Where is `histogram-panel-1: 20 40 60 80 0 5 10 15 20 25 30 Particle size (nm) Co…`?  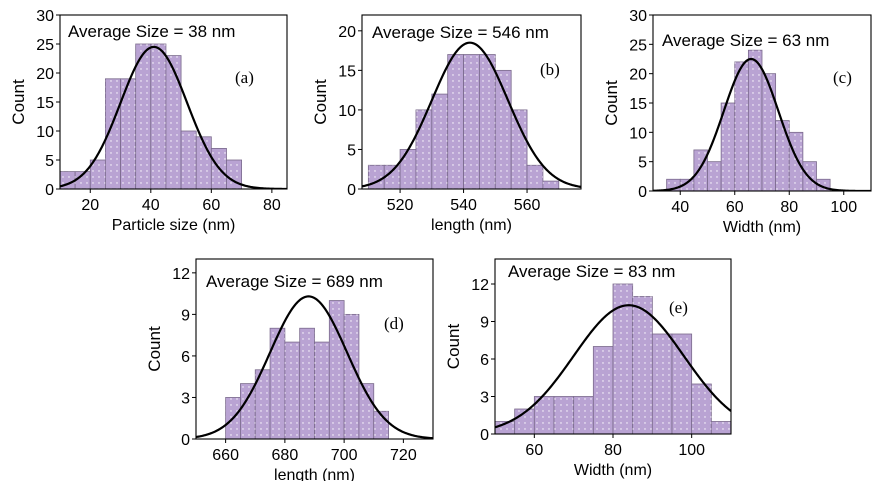
histogram-panel-1: 20 40 60 80 0 5 10 15 20 25 30 Particle size (nm) Co… is located at coordinates (148, 121).